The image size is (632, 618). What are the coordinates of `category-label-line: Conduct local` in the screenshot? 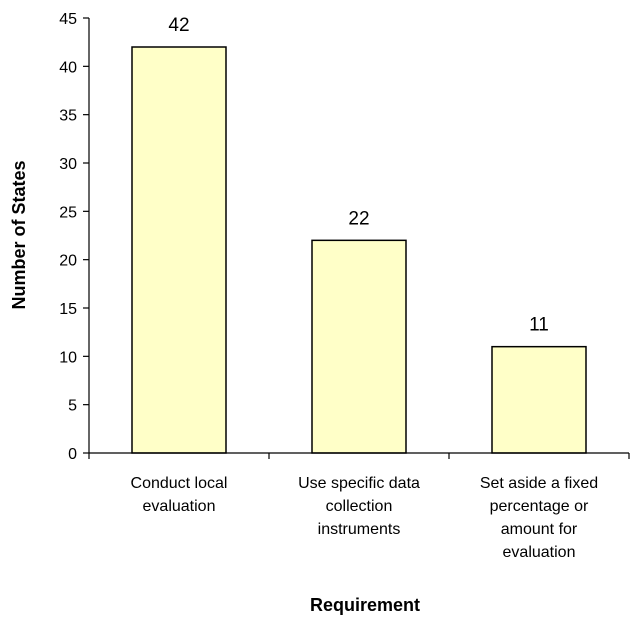 It's located at (179, 483).